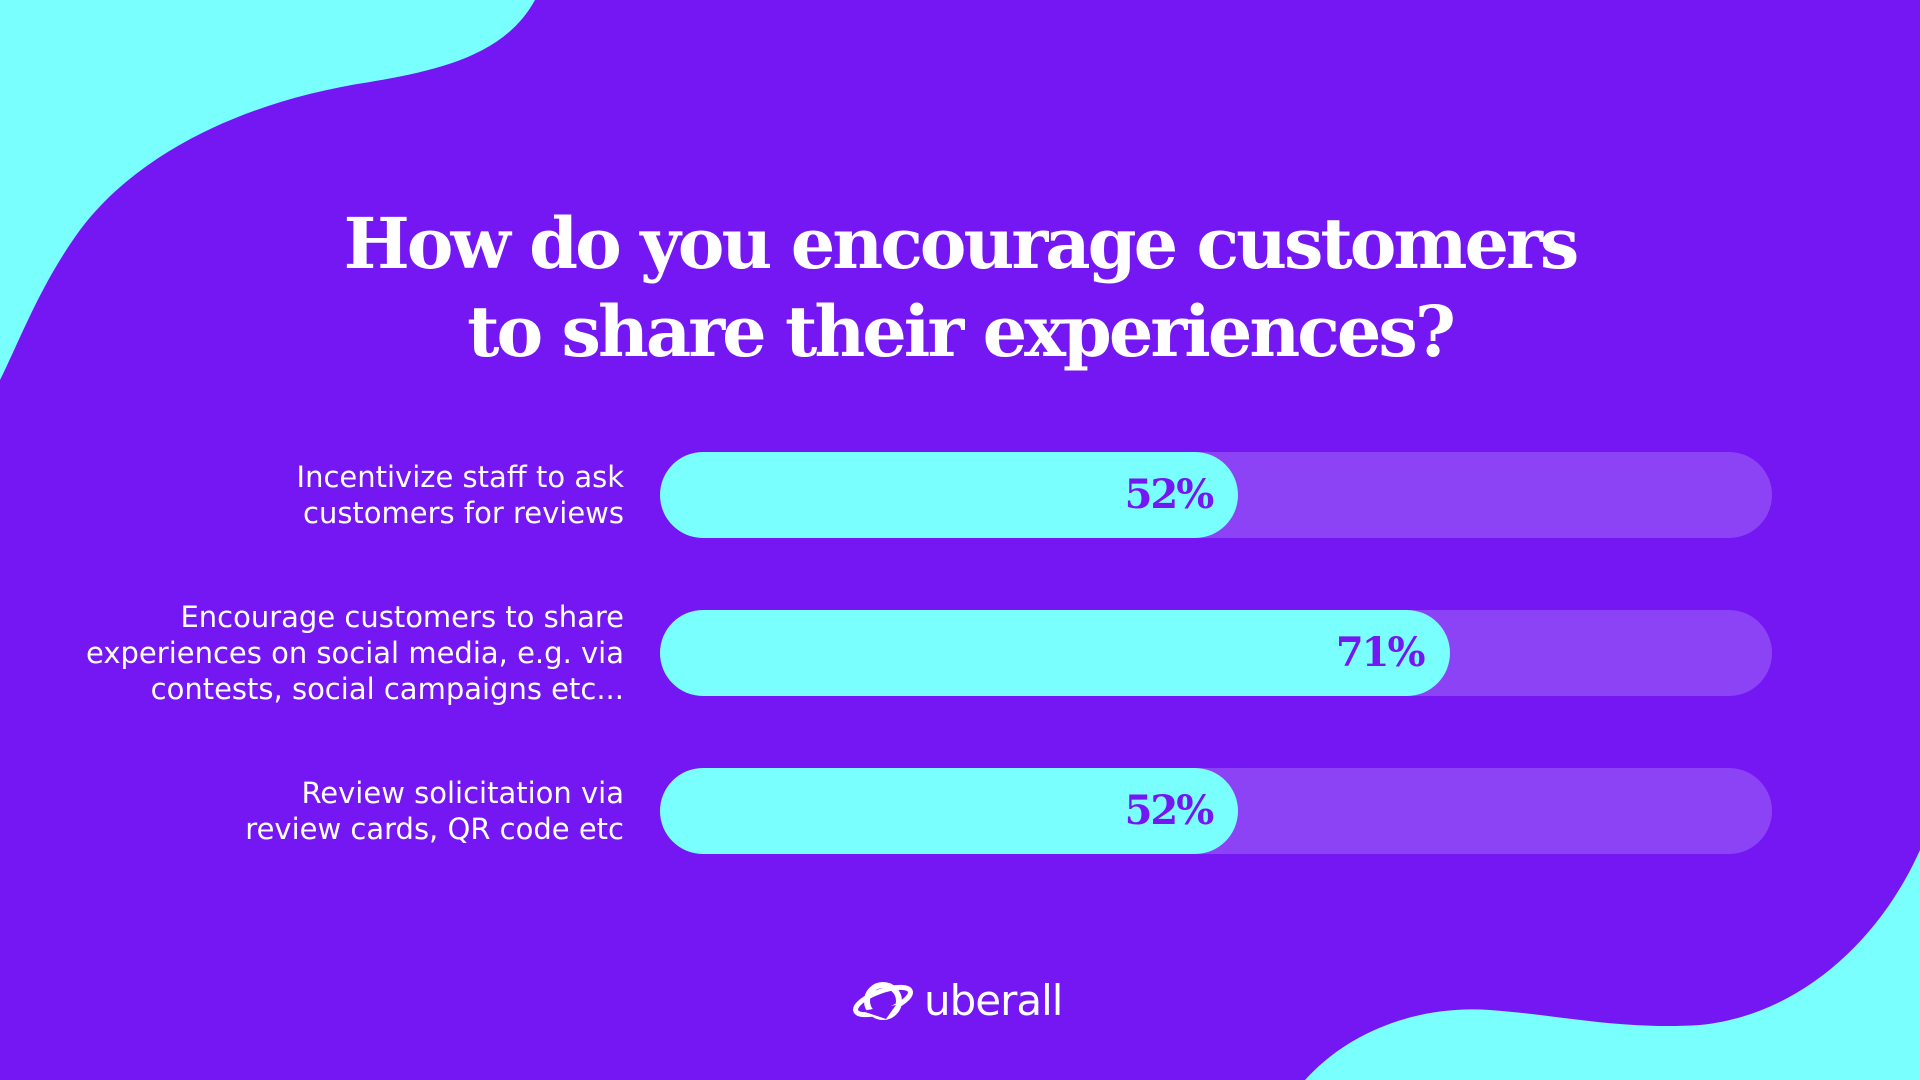 This screenshot has width=1920, height=1080. What do you see at coordinates (355, 653) in the screenshot?
I see `category-label-line: experiences on social media, e.g. via` at bounding box center [355, 653].